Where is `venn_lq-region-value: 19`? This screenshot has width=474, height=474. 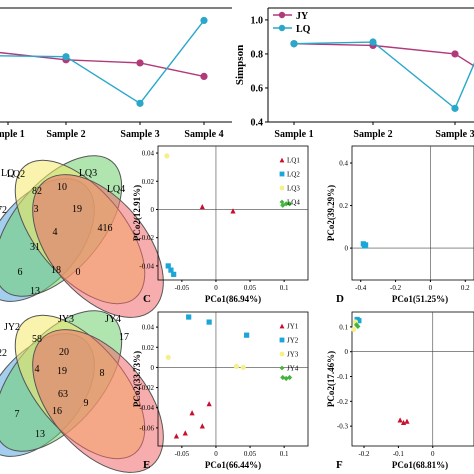 venn_lq-region-value: 19 is located at coordinates (77, 209).